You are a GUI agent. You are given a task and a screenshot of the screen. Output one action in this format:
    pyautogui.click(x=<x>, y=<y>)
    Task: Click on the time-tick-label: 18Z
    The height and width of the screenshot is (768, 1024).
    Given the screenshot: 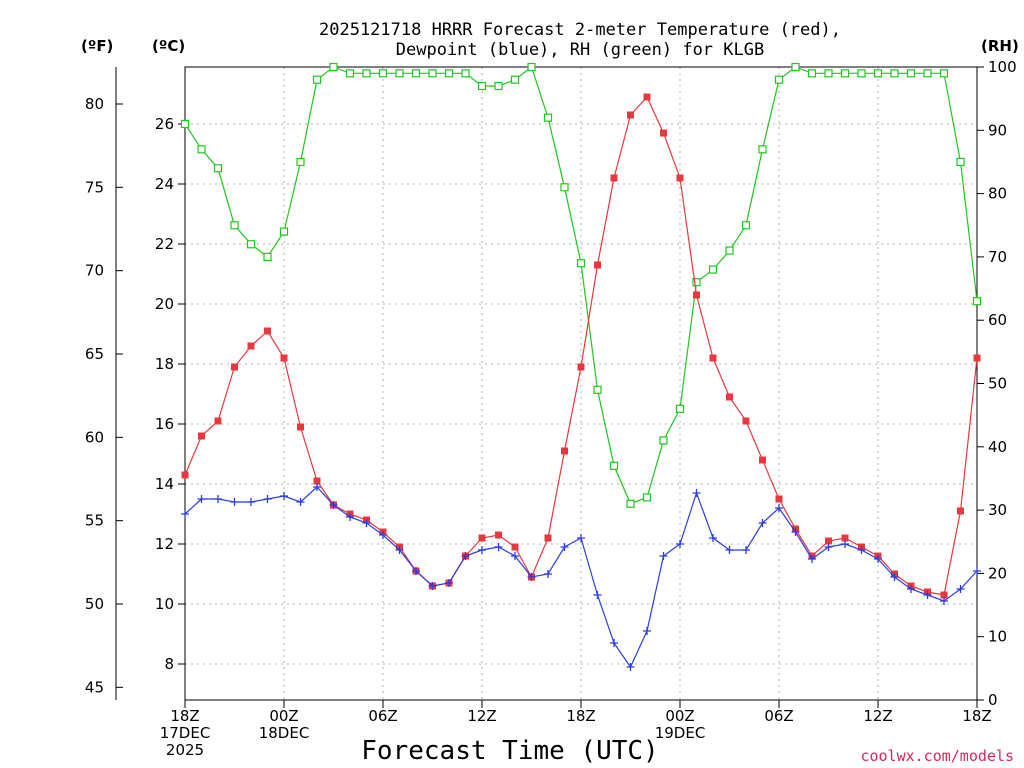 What is the action you would take?
    pyautogui.click(x=184, y=716)
    